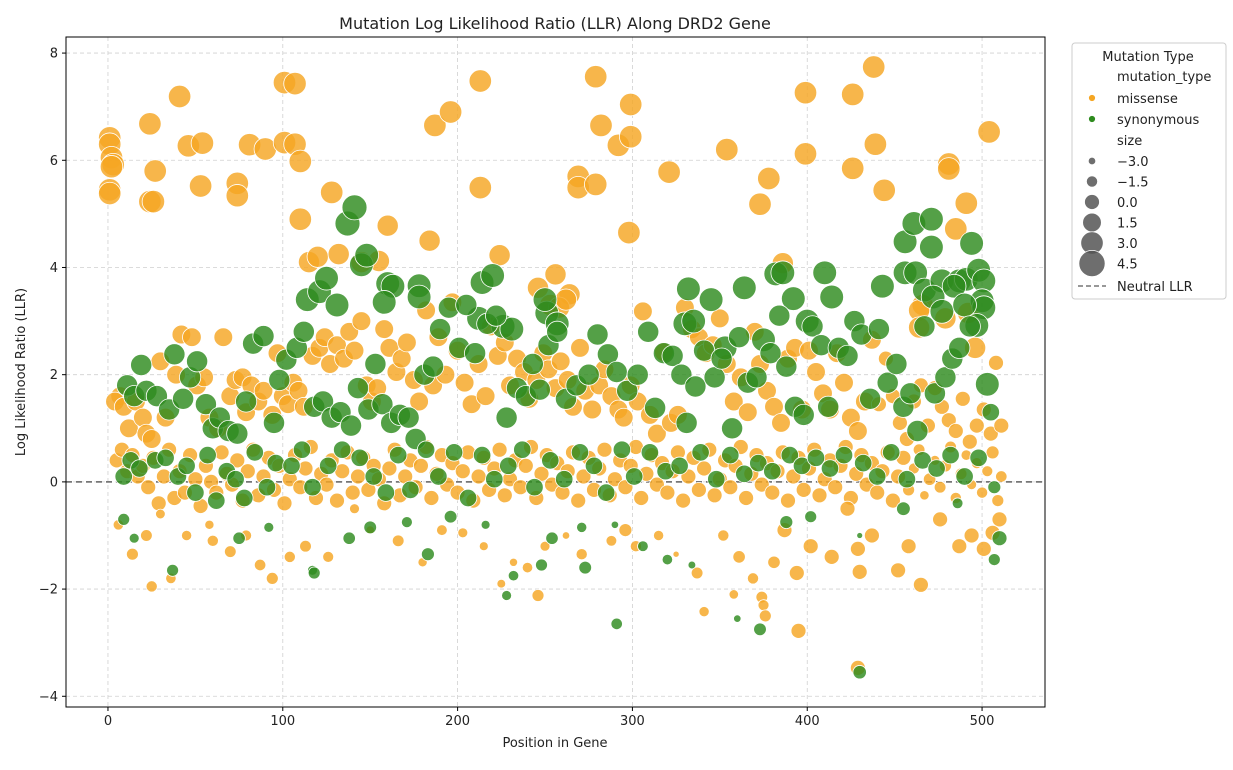 This screenshot has height=770, width=1233. What do you see at coordinates (1092, 98) in the screenshot?
I see `legend-missense-marker` at bounding box center [1092, 98].